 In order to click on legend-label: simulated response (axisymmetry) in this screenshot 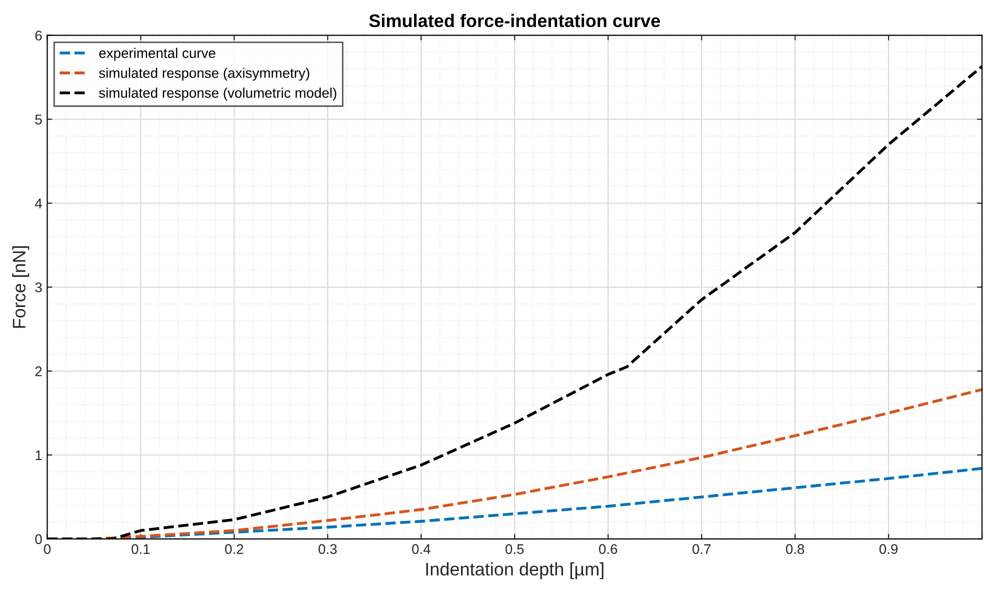, I will do `click(204, 74)`.